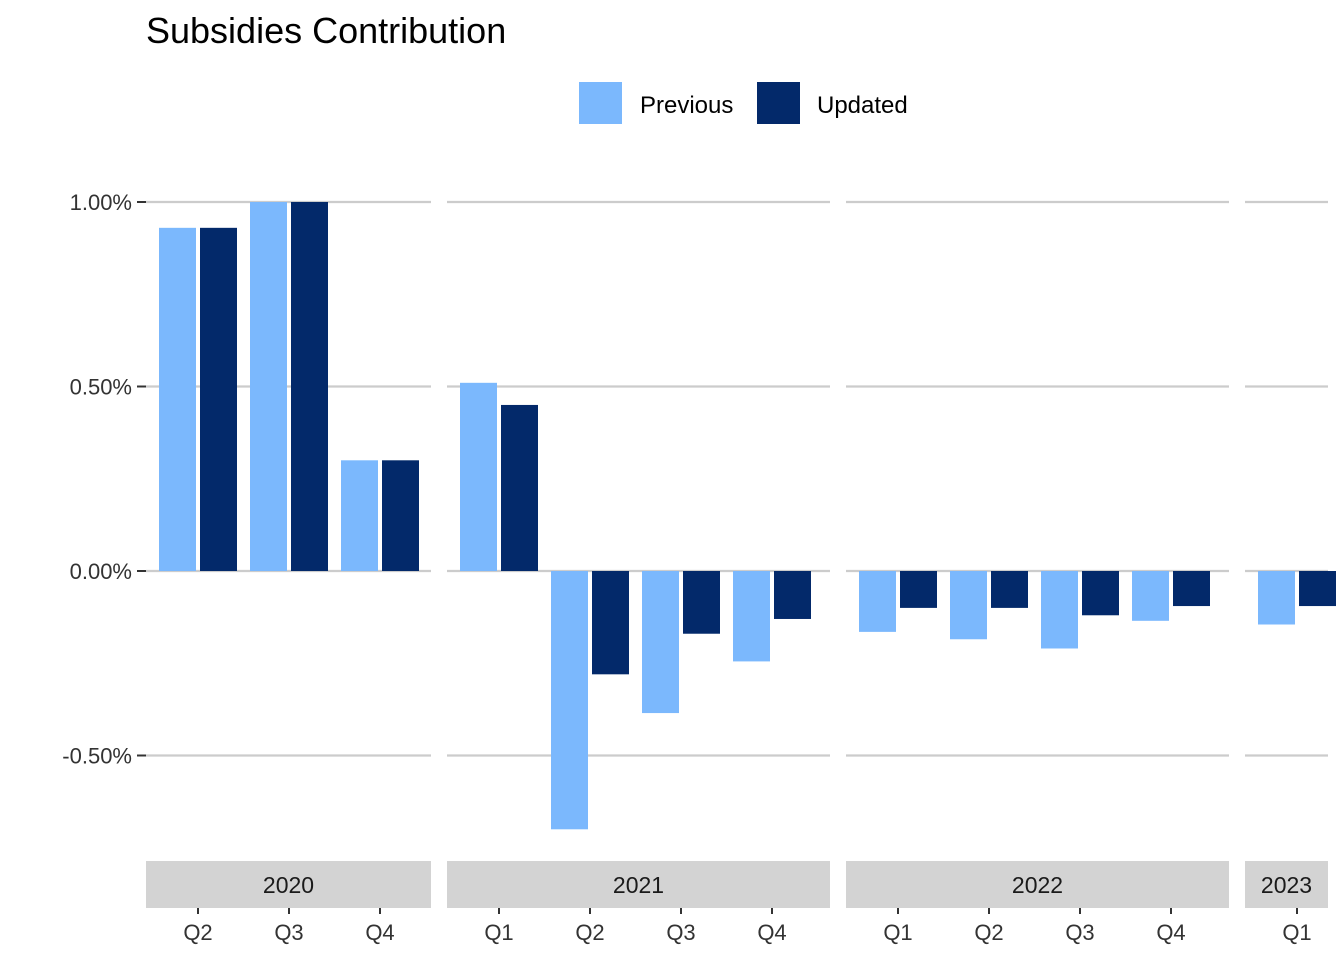  Describe the element at coordinates (569, 700) in the screenshot. I see `bar-2021-Q2-previous` at that location.